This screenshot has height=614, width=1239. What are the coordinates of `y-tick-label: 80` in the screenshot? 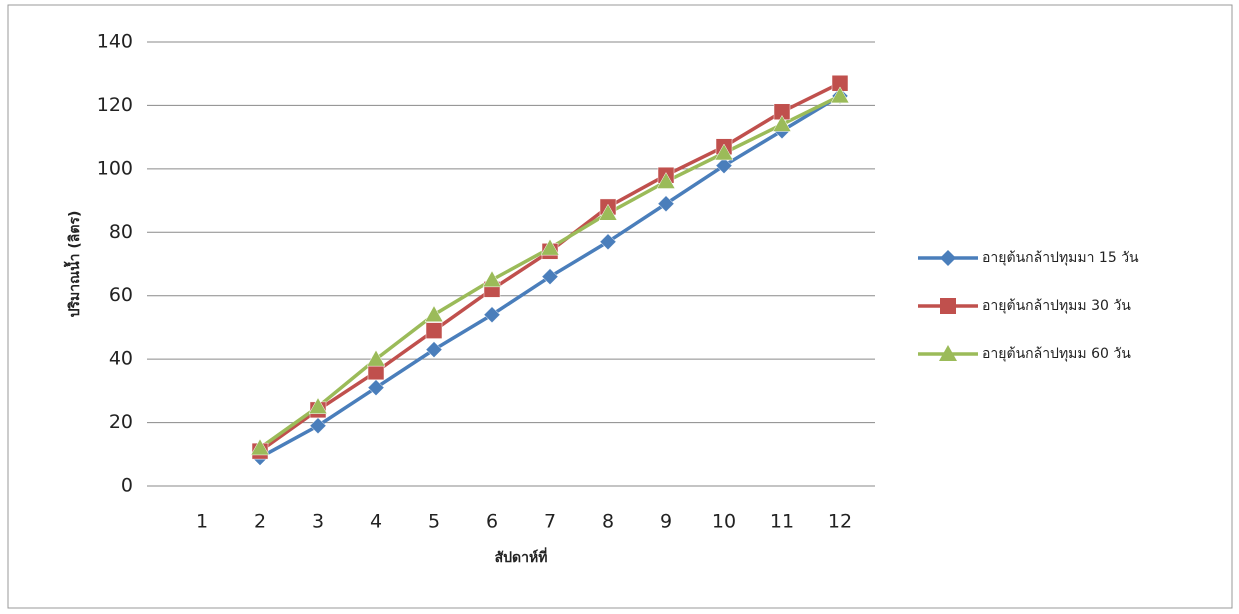 It's located at (121, 232).